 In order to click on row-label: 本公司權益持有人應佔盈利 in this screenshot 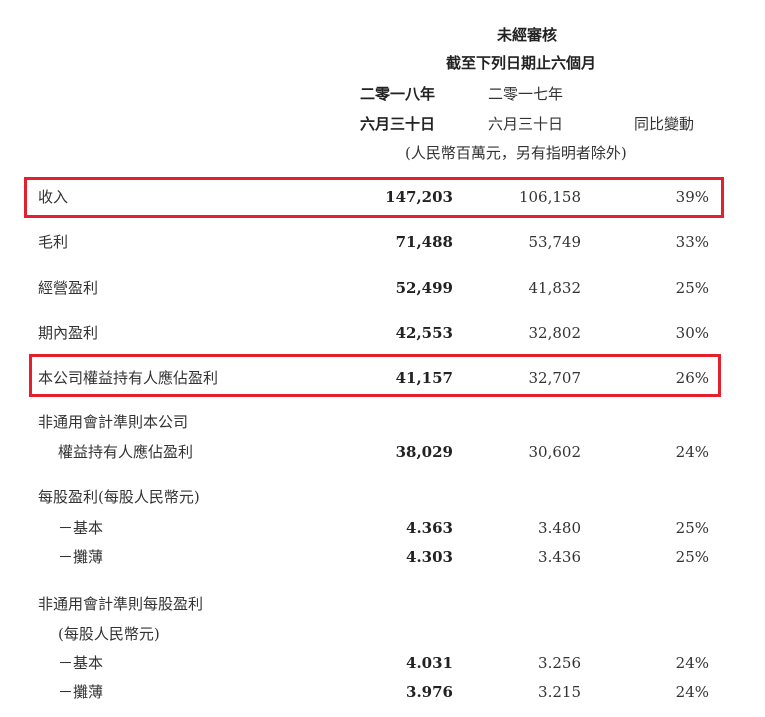, I will do `click(128, 378)`.